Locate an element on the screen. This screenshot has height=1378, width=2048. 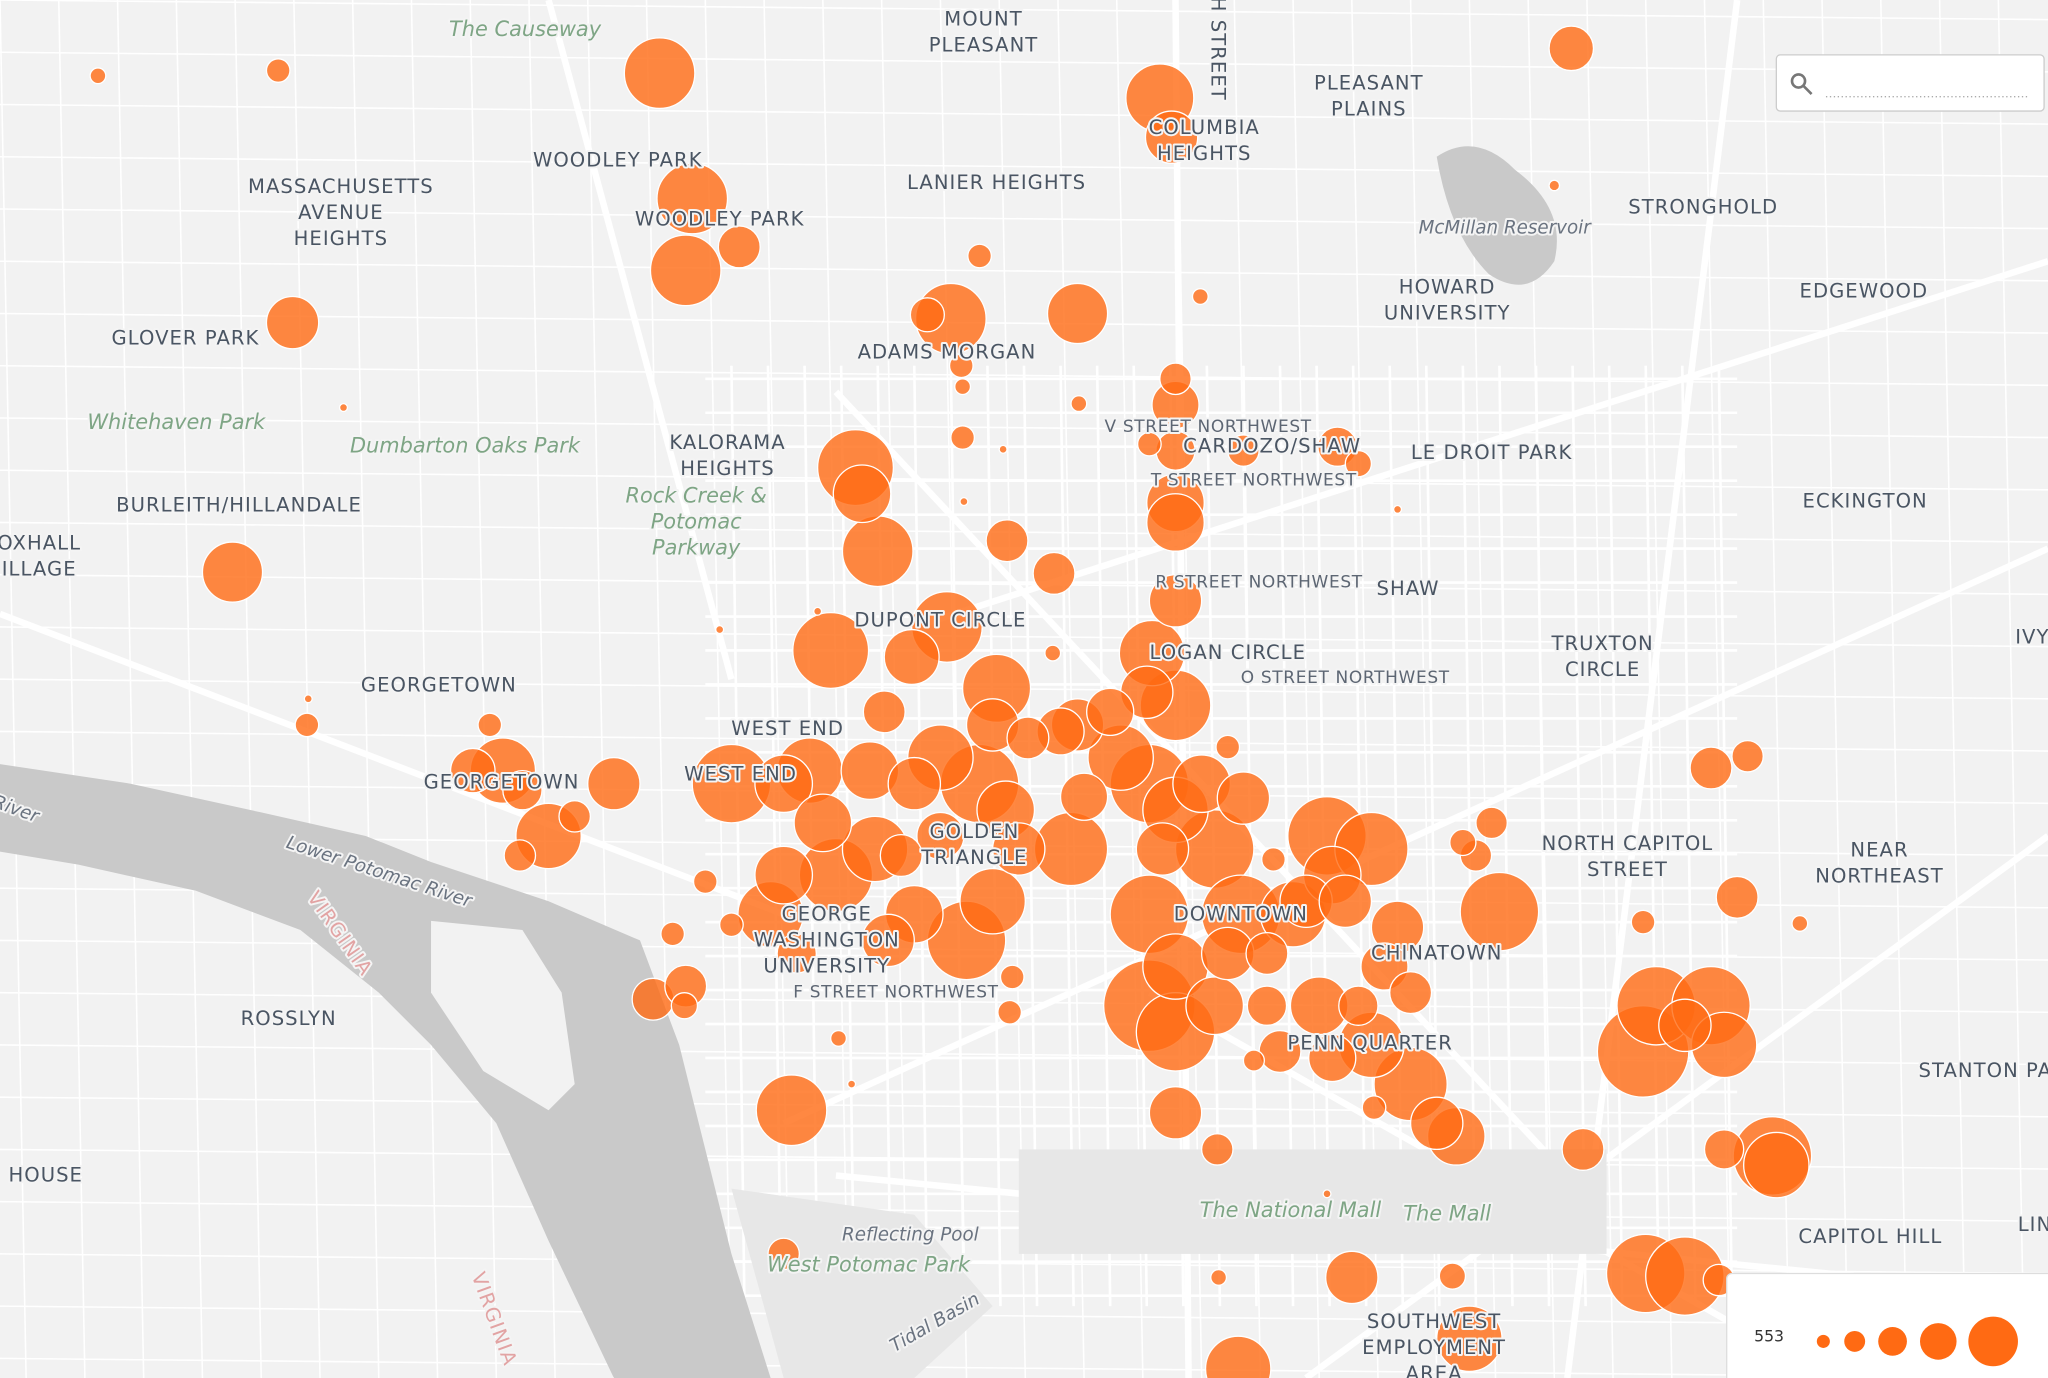
place-label: HOUSE is located at coordinates (45, 1174).